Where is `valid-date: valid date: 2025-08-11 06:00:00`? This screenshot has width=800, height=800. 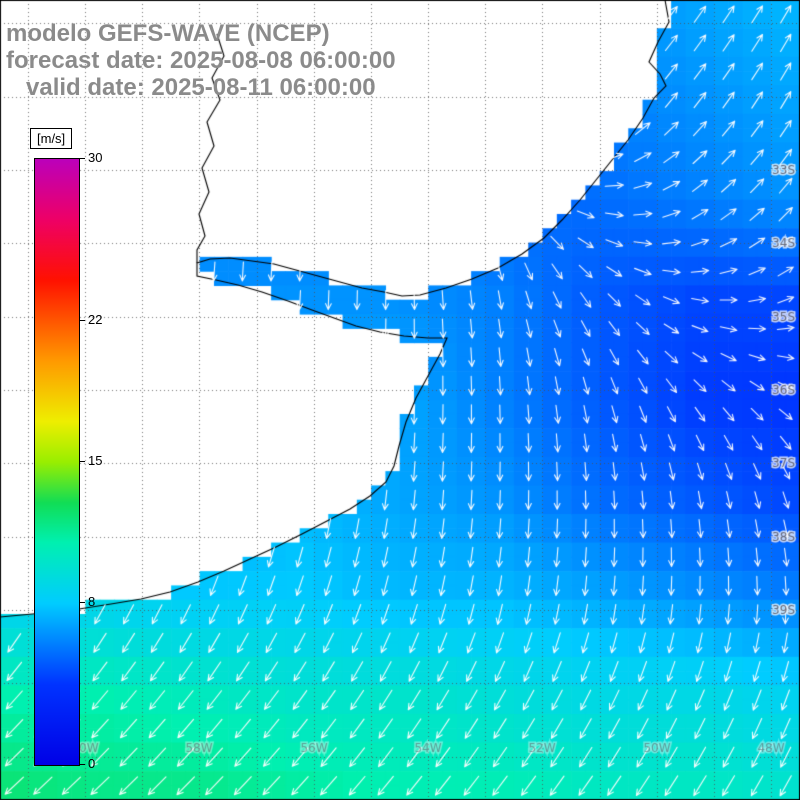
valid-date: valid date: 2025-08-11 06:00:00 is located at coordinates (191, 87).